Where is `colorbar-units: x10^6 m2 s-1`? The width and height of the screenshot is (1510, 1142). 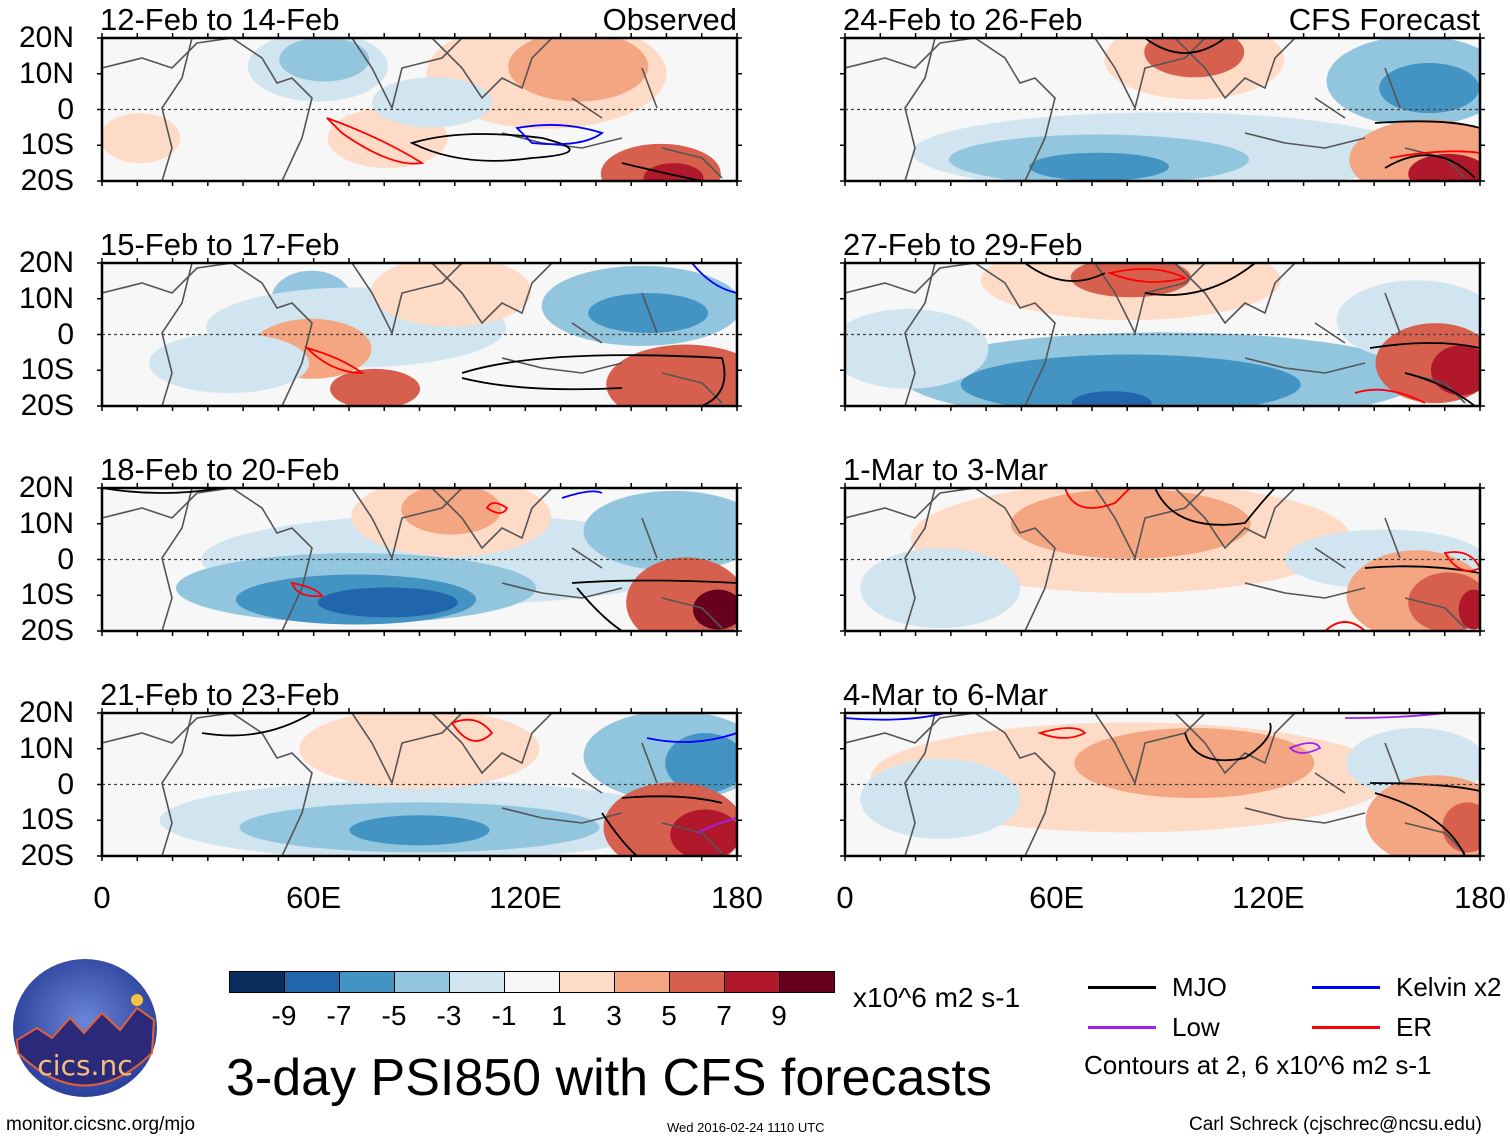 colorbar-units: x10^6 m2 s-1 is located at coordinates (937, 997).